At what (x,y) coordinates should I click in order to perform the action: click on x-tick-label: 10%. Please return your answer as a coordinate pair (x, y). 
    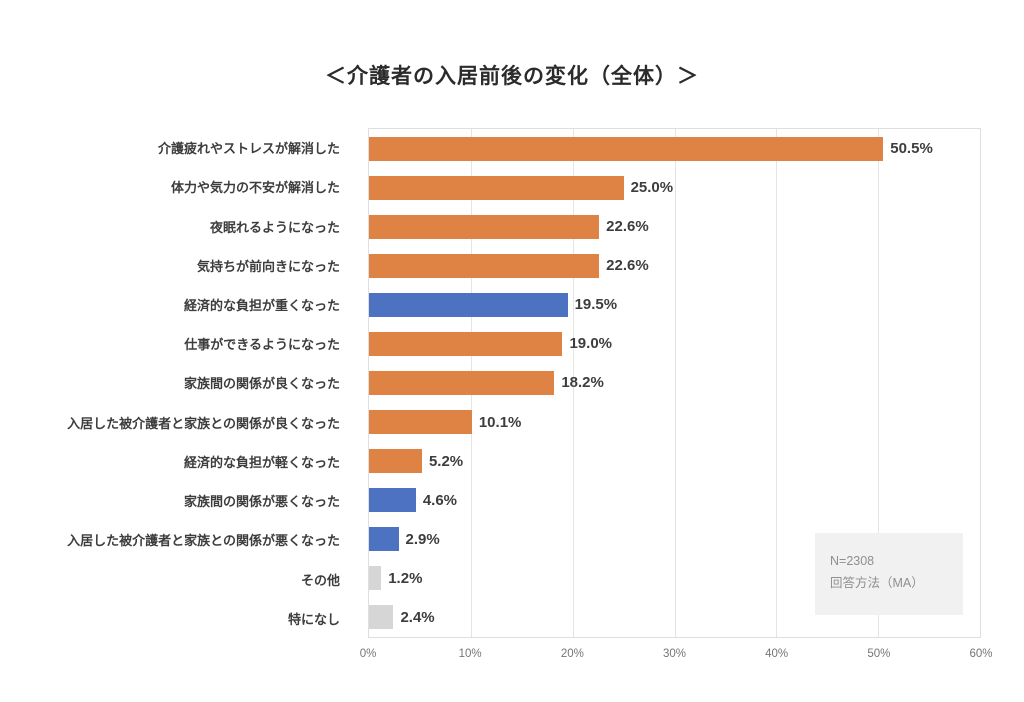
    Looking at the image, I should click on (470, 654).